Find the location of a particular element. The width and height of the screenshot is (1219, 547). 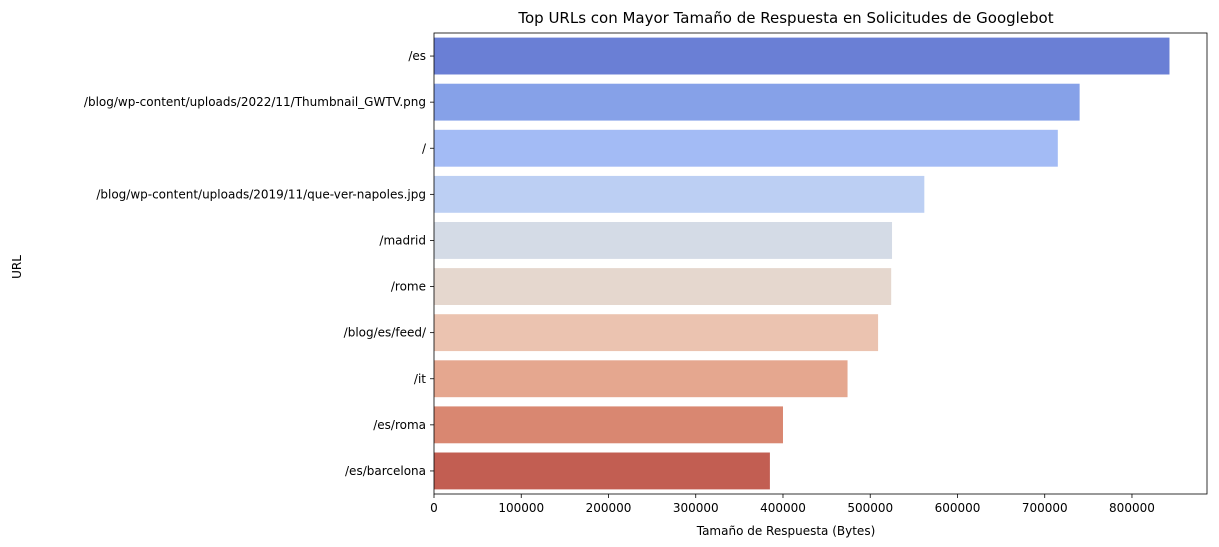

x-tick-label: 100000 is located at coordinates (521, 508).